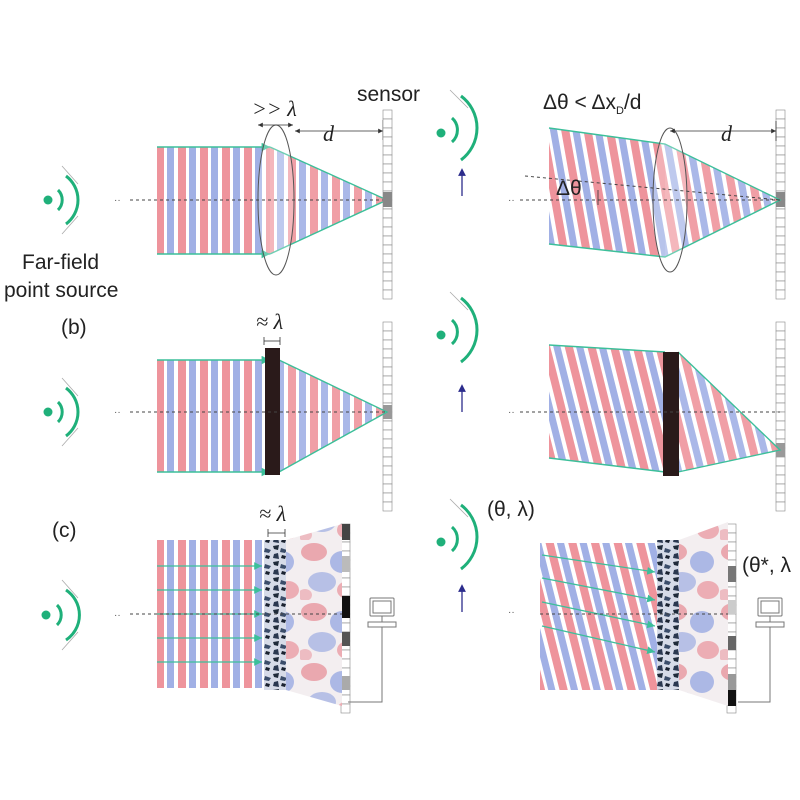 The image size is (800, 800). I want to click on row-a-left: ··, so click(216, 198).